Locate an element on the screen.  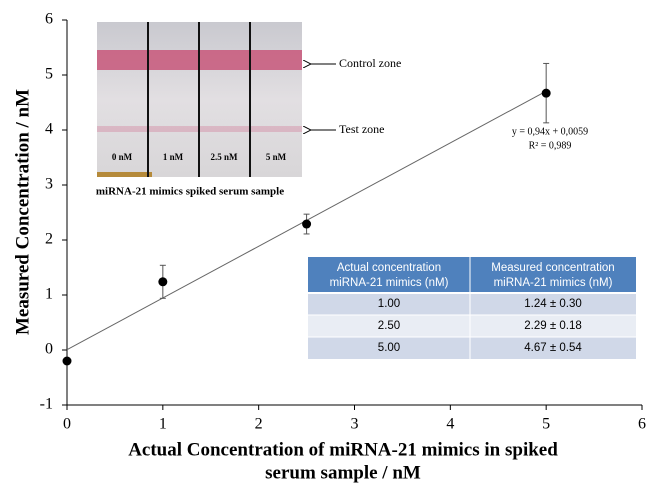
trend-r2: R² = 0,989 is located at coordinates (550, 145).